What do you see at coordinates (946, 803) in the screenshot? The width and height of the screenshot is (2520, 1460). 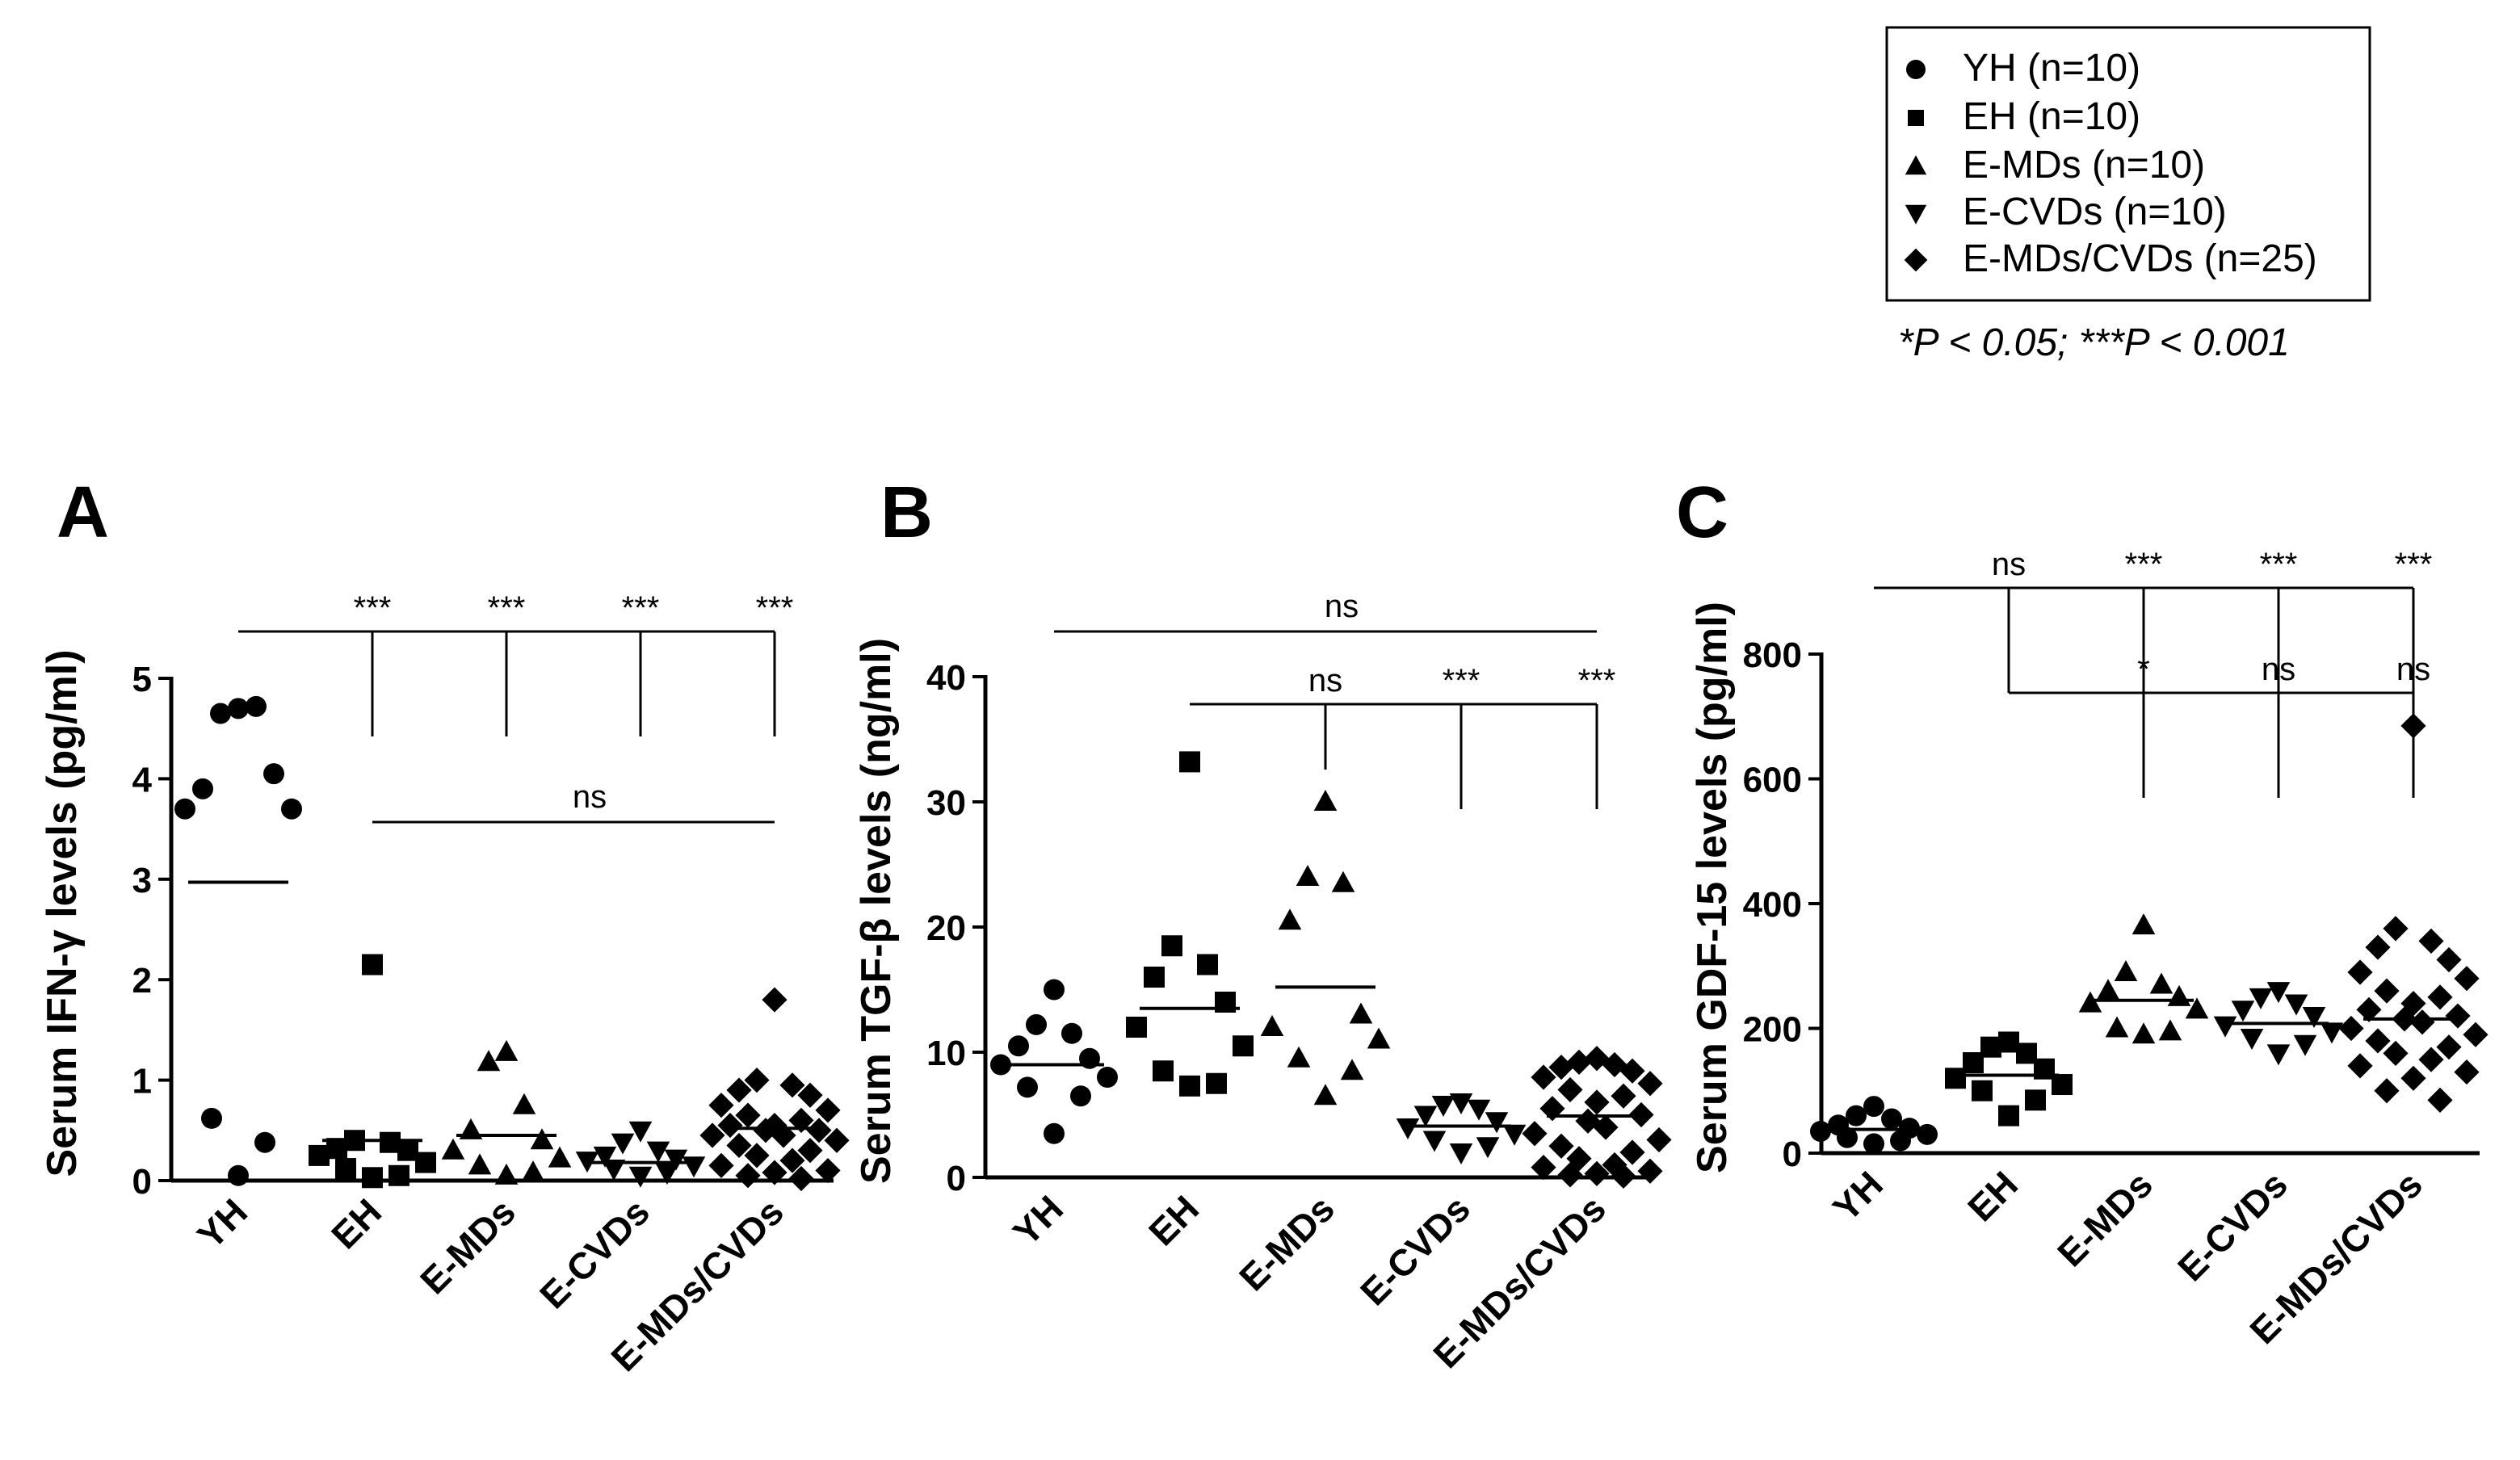 I see `panel-b-y-tick-label: 30` at bounding box center [946, 803].